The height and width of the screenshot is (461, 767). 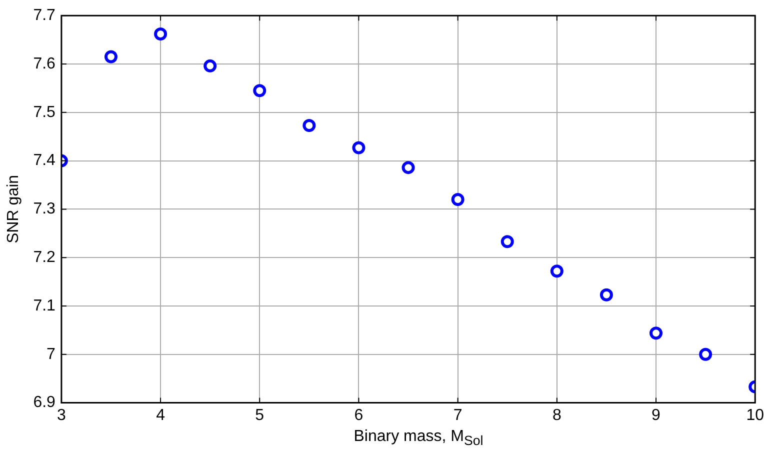 What do you see at coordinates (259, 415) in the screenshot?
I see `x-tick-label: 5` at bounding box center [259, 415].